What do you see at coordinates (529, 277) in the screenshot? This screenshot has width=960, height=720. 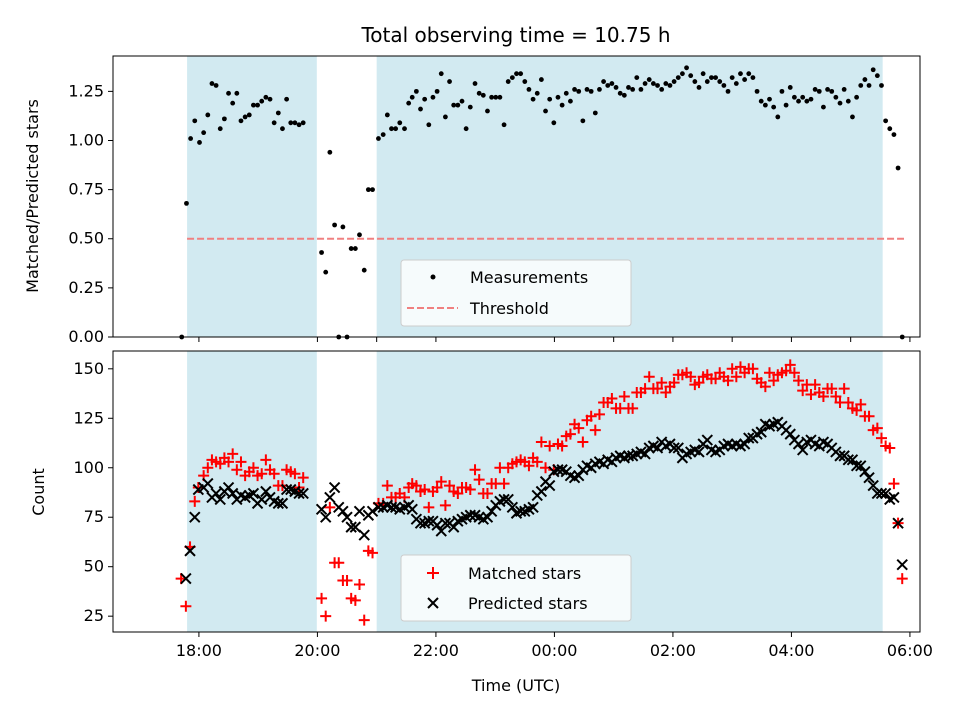 I see `legend-label-measurements: Measurements` at bounding box center [529, 277].